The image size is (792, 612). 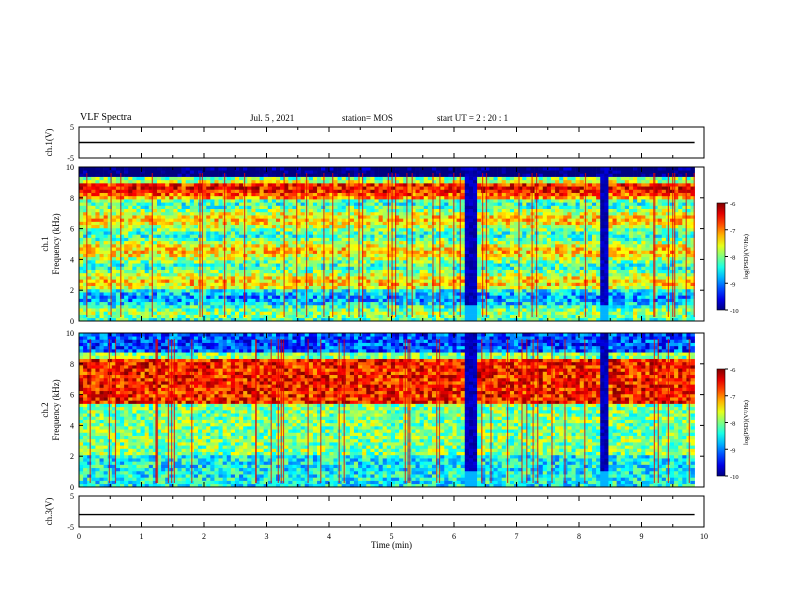 I want to click on date-label: Jul. 5 , 2021, so click(x=272, y=118).